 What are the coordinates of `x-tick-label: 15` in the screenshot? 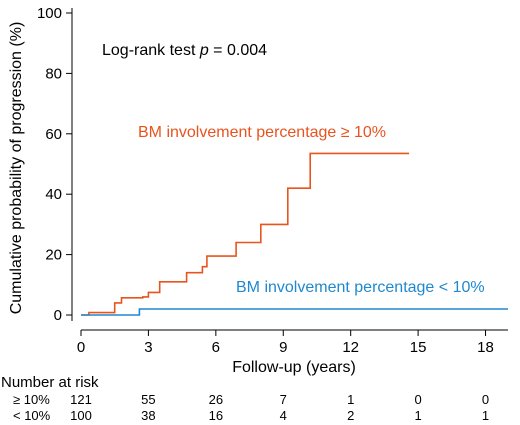 It's located at (418, 347).